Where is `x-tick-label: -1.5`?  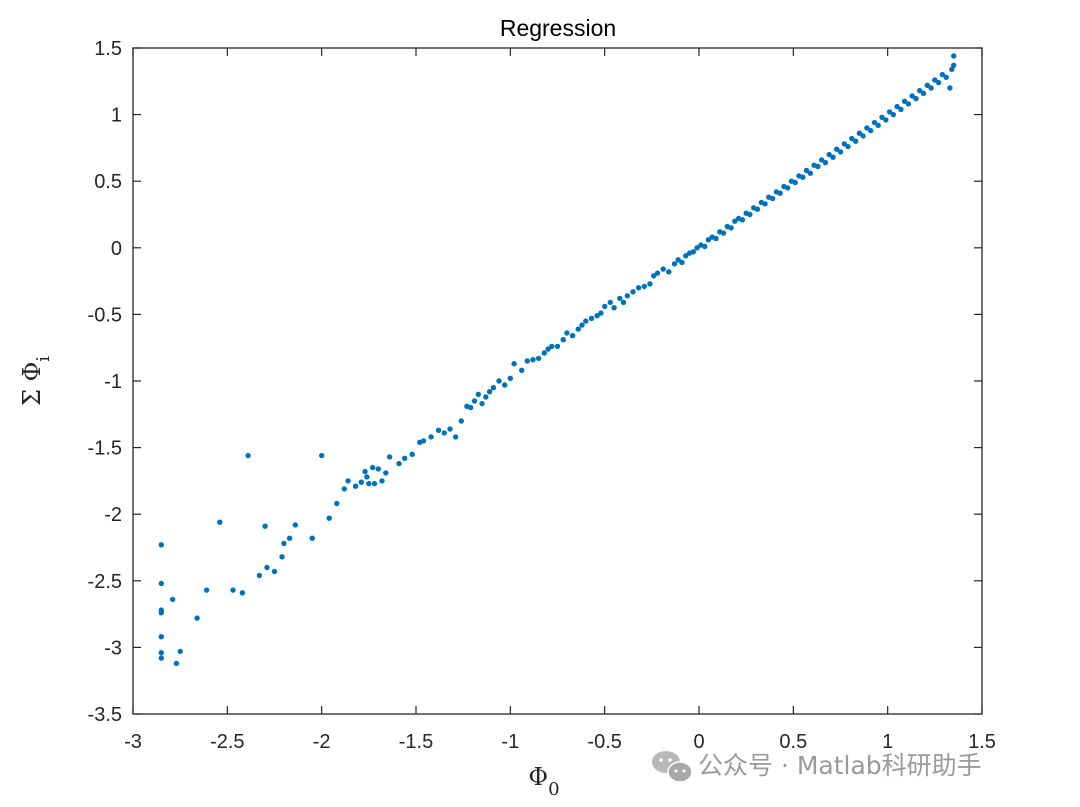
x-tick-label: -1.5 is located at coordinates (416, 742).